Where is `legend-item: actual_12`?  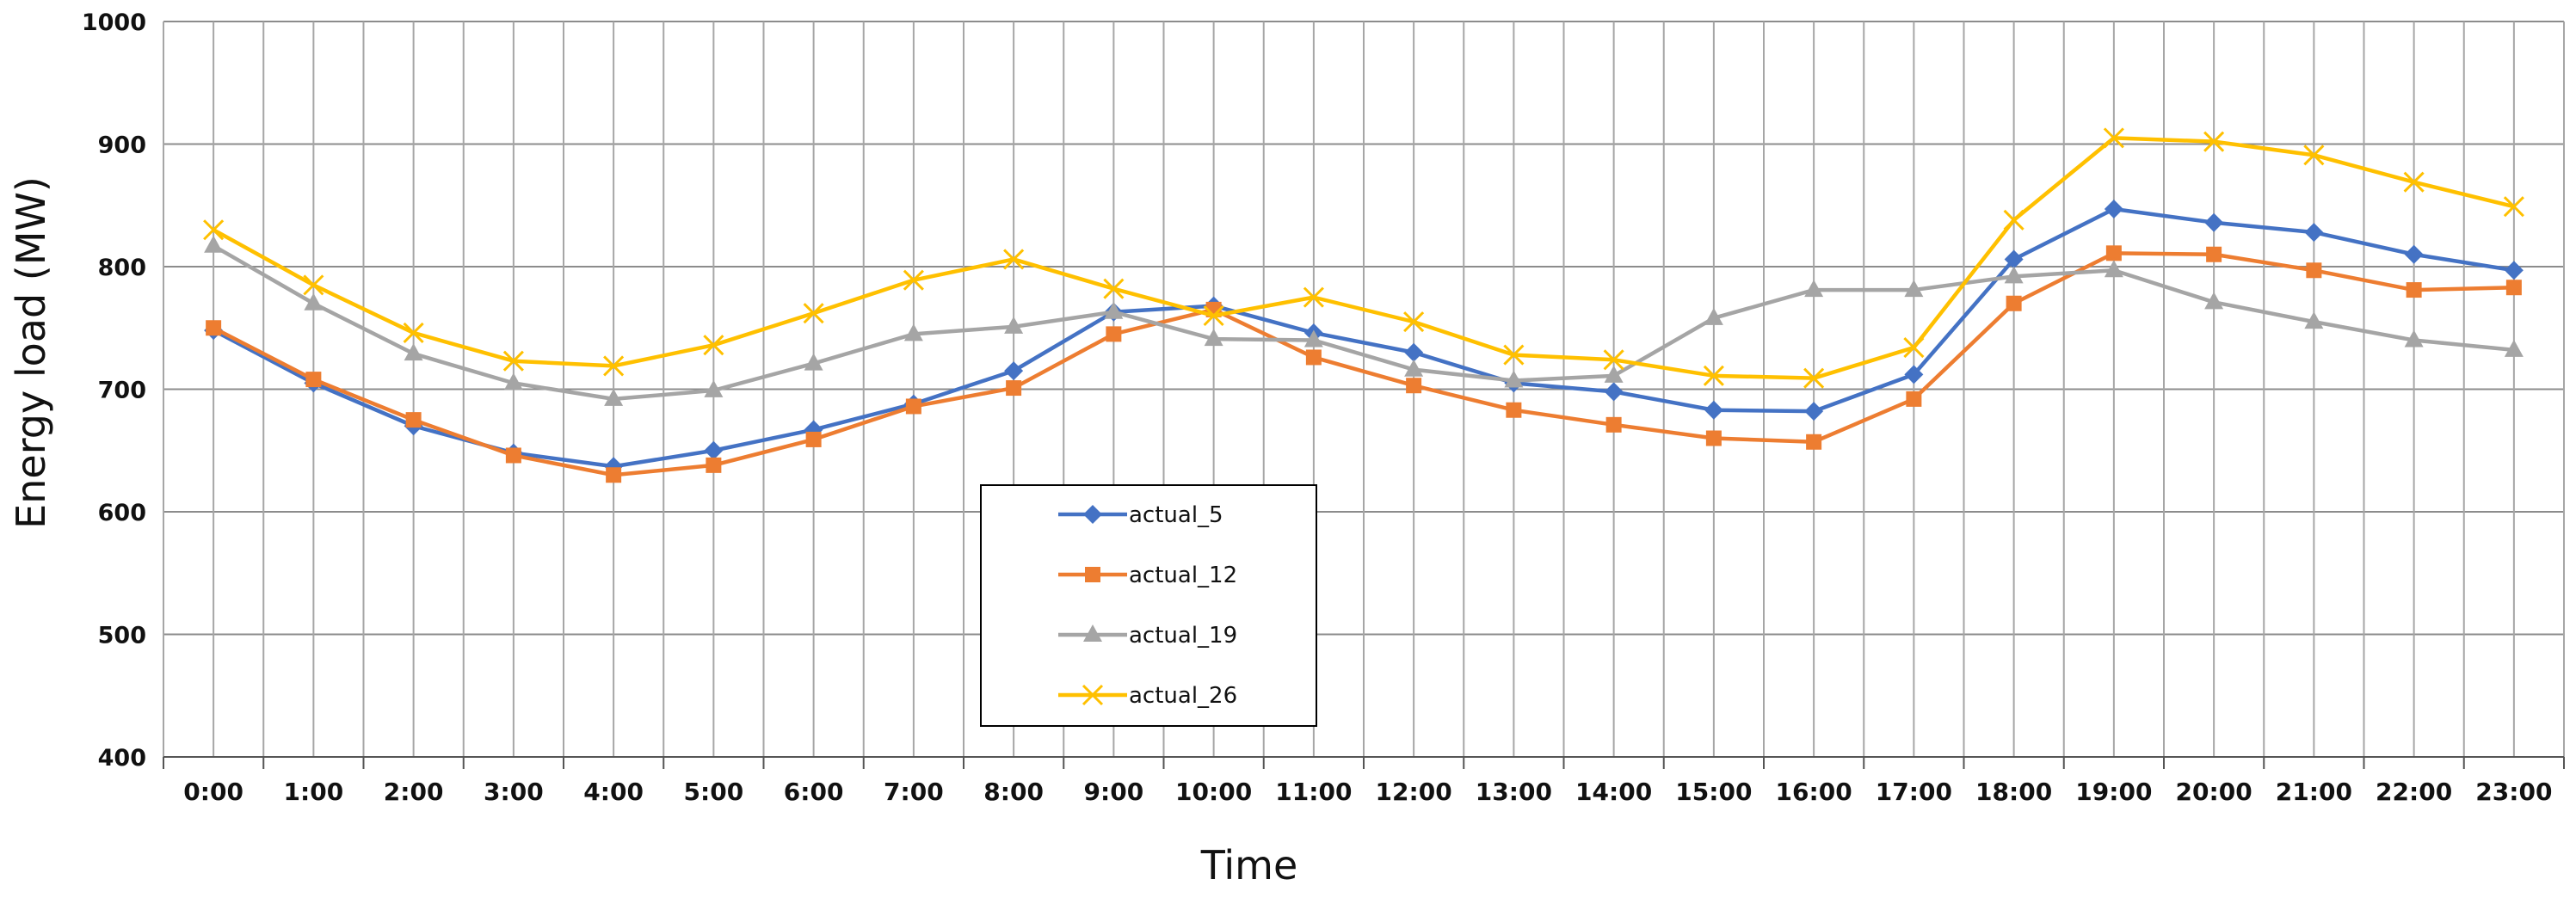
legend-item: actual_12 is located at coordinates (1148, 575).